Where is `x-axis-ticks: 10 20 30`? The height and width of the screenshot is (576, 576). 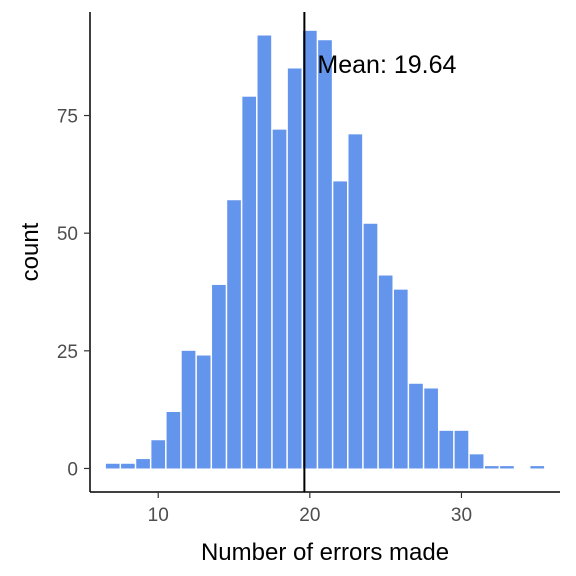
x-axis-ticks: 10 20 30 is located at coordinates (310, 509).